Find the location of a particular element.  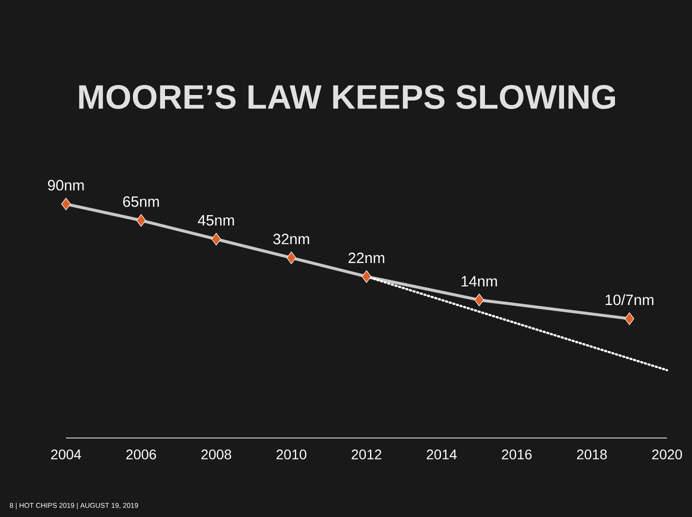

annotation: 45nm is located at coordinates (216, 220).